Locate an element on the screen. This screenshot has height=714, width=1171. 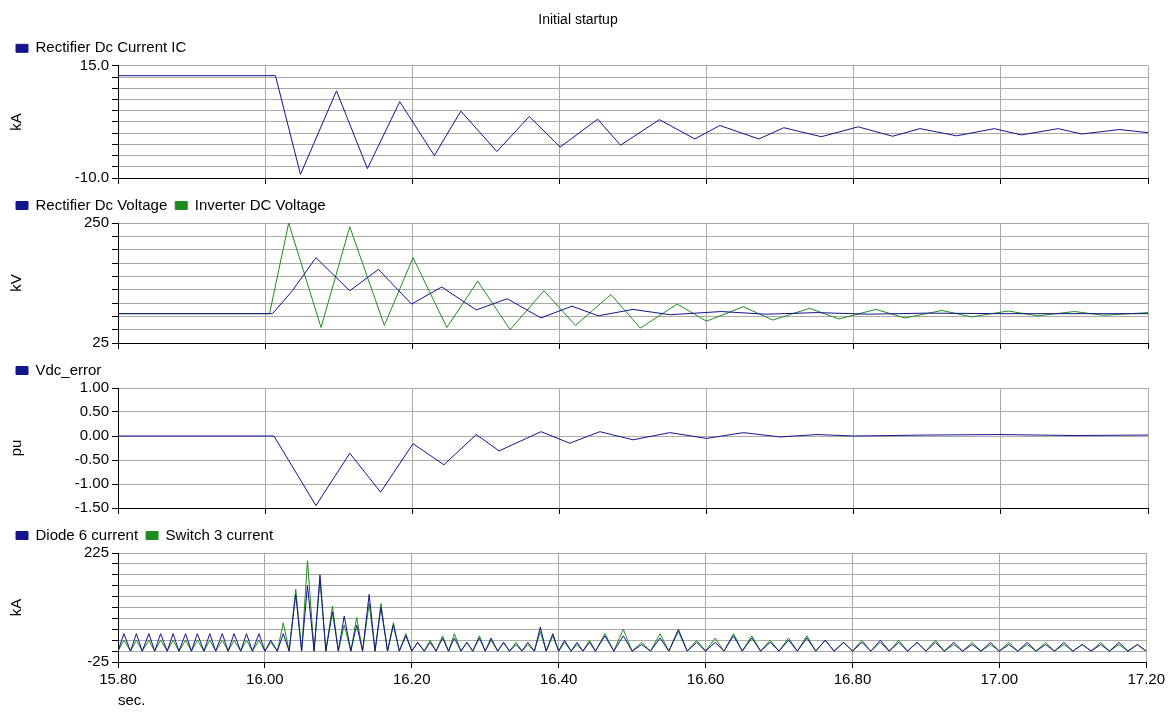
legend-label: Rectifier Dc Current IC is located at coordinates (111, 47).